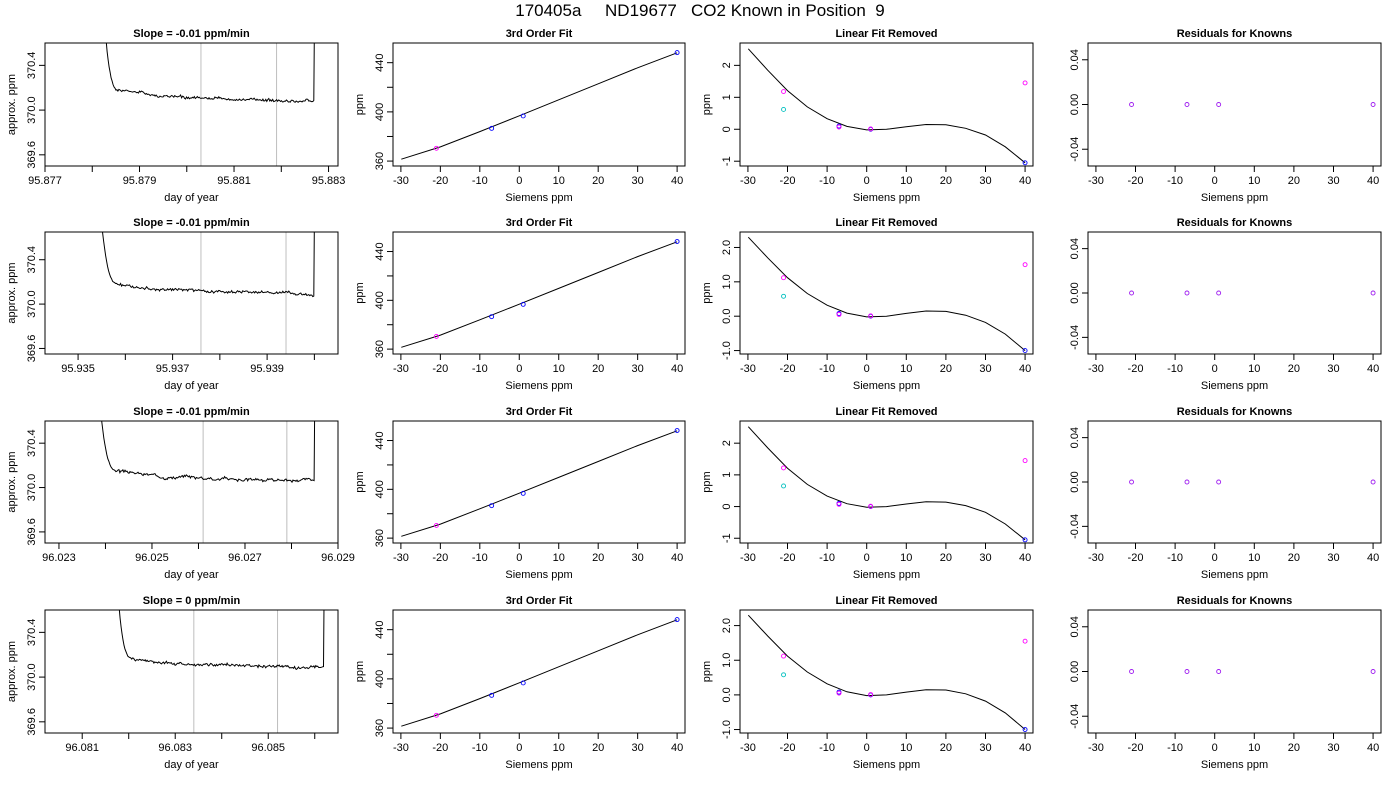  I want to click on y-tick-label: 360, so click(380, 728).